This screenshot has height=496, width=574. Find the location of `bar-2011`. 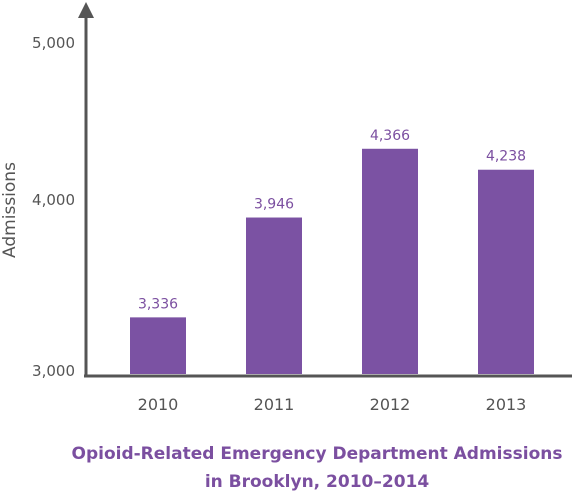

bar-2011 is located at coordinates (274, 295).